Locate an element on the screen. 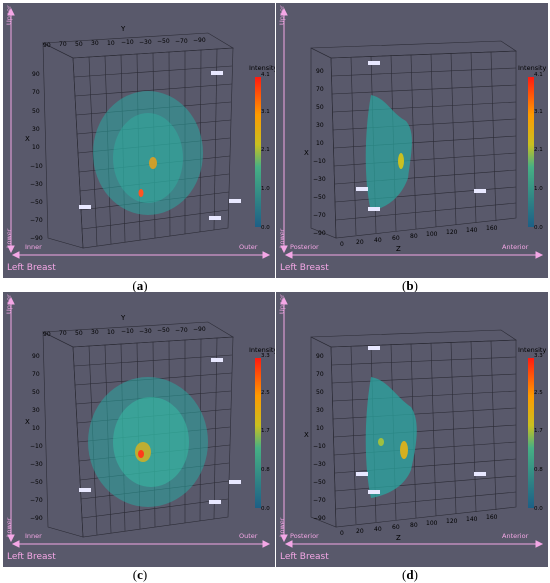 The height and width of the screenshot is (583, 550). marker-b4 is located at coordinates (480, 191).